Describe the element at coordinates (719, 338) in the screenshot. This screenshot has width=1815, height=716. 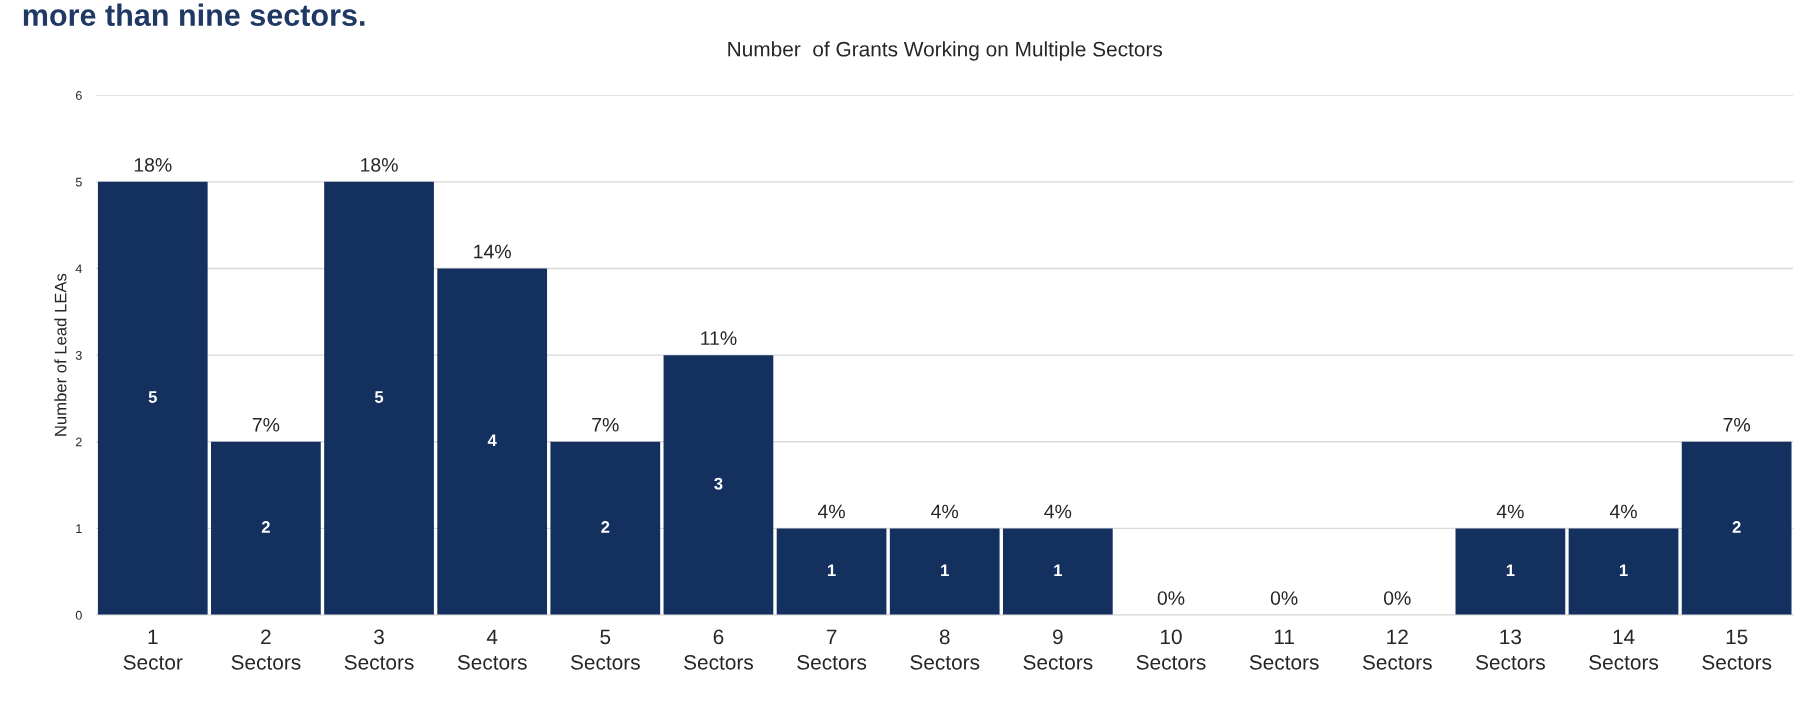
I see `annotation: 11%` at that location.